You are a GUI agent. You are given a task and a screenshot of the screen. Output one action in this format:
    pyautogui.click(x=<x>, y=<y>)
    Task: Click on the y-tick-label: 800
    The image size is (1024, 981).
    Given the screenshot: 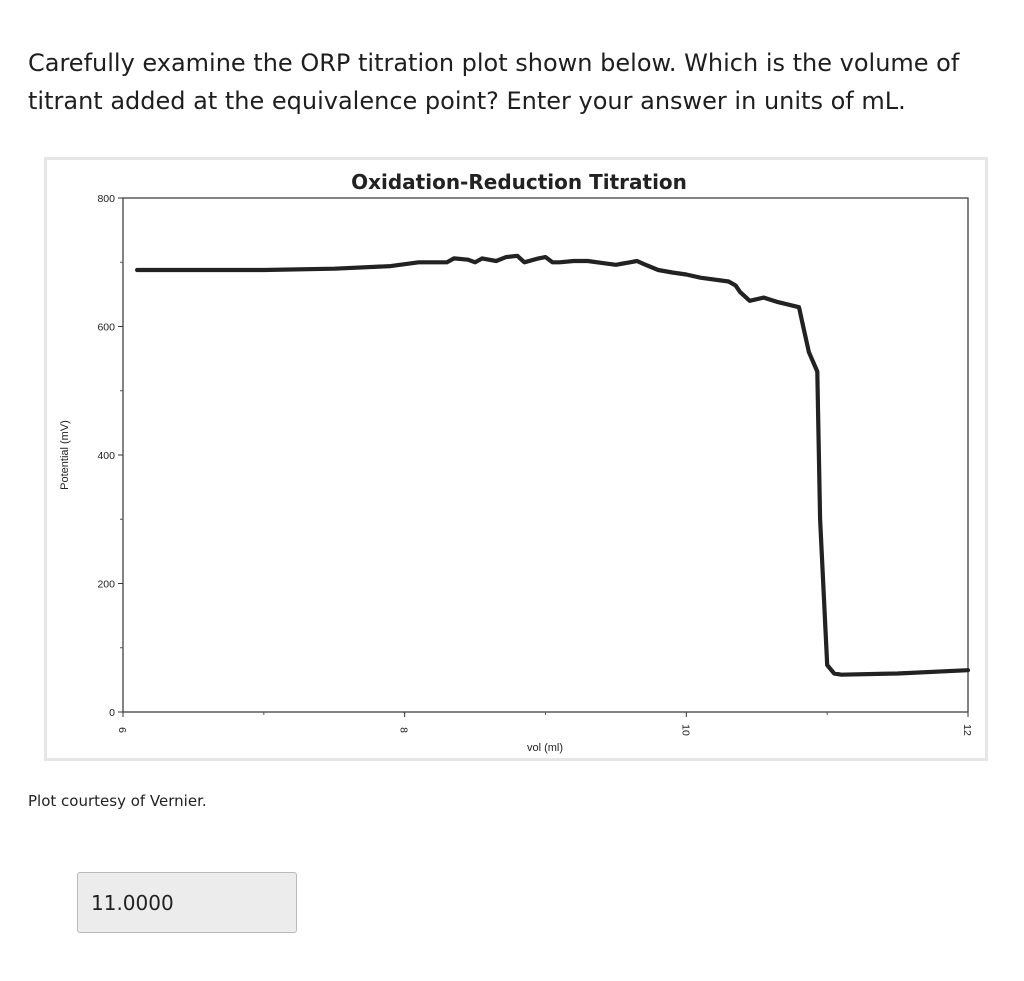 What is the action you would take?
    pyautogui.click(x=106, y=199)
    